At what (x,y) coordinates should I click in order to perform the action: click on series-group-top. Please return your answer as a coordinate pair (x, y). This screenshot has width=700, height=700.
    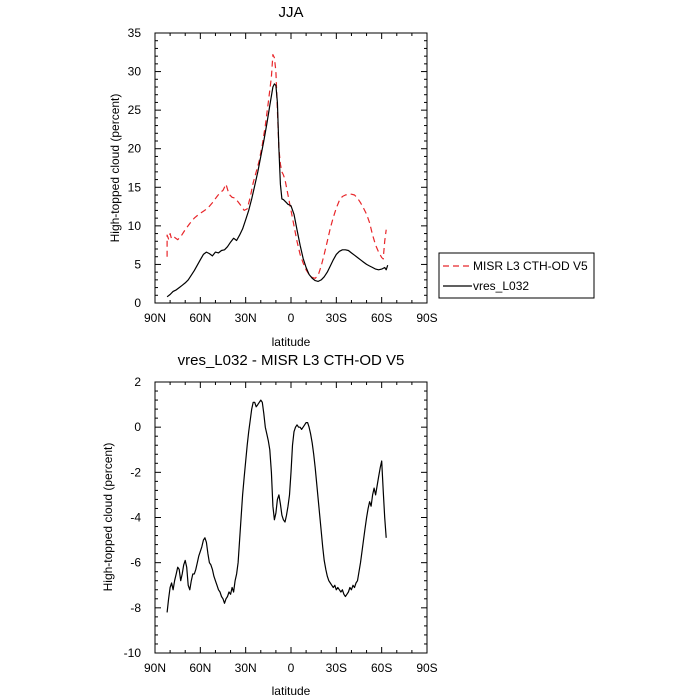
    Looking at the image, I should click on (277, 175).